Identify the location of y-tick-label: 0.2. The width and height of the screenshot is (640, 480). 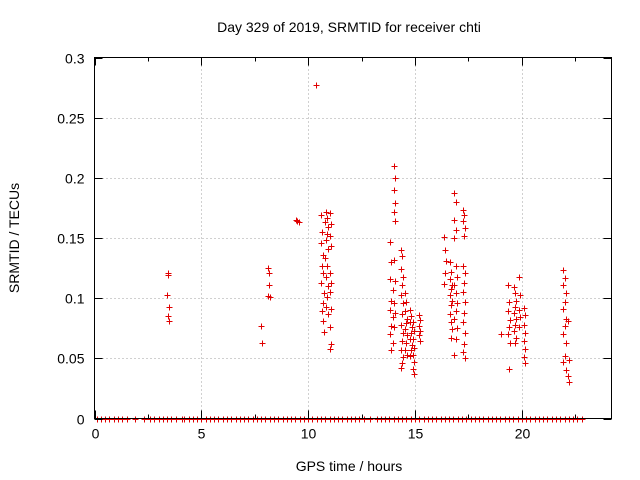
(75, 179).